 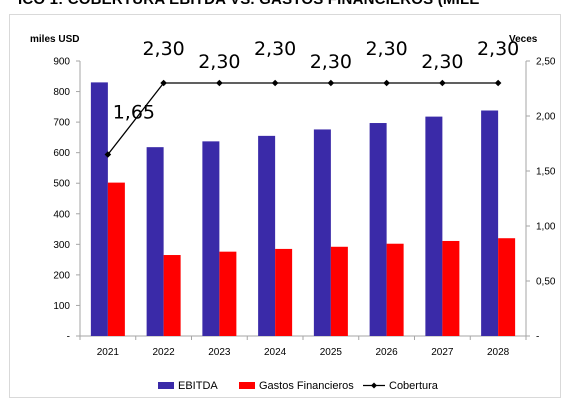 What do you see at coordinates (546, 227) in the screenshot?
I see `y2-tick-label: 1,00` at bounding box center [546, 227].